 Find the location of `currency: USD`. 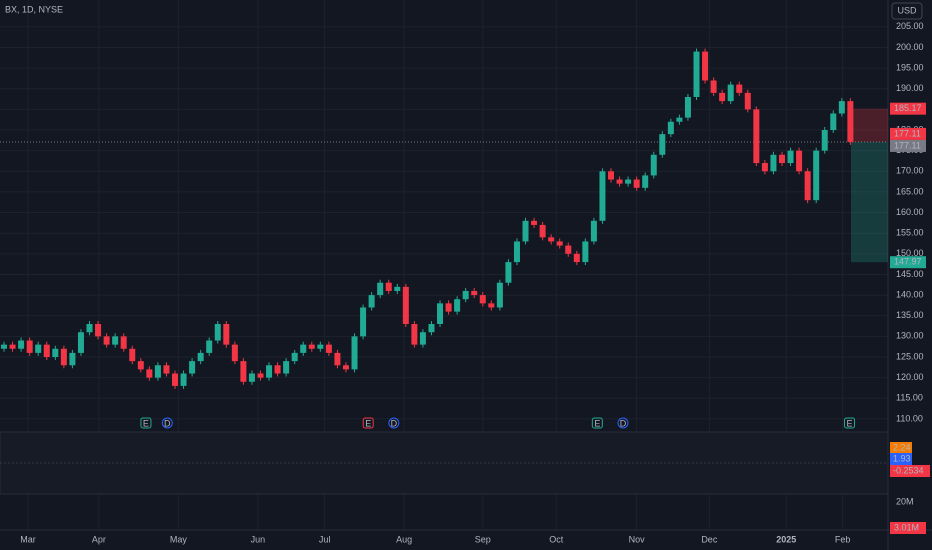

currency: USD is located at coordinates (907, 10).